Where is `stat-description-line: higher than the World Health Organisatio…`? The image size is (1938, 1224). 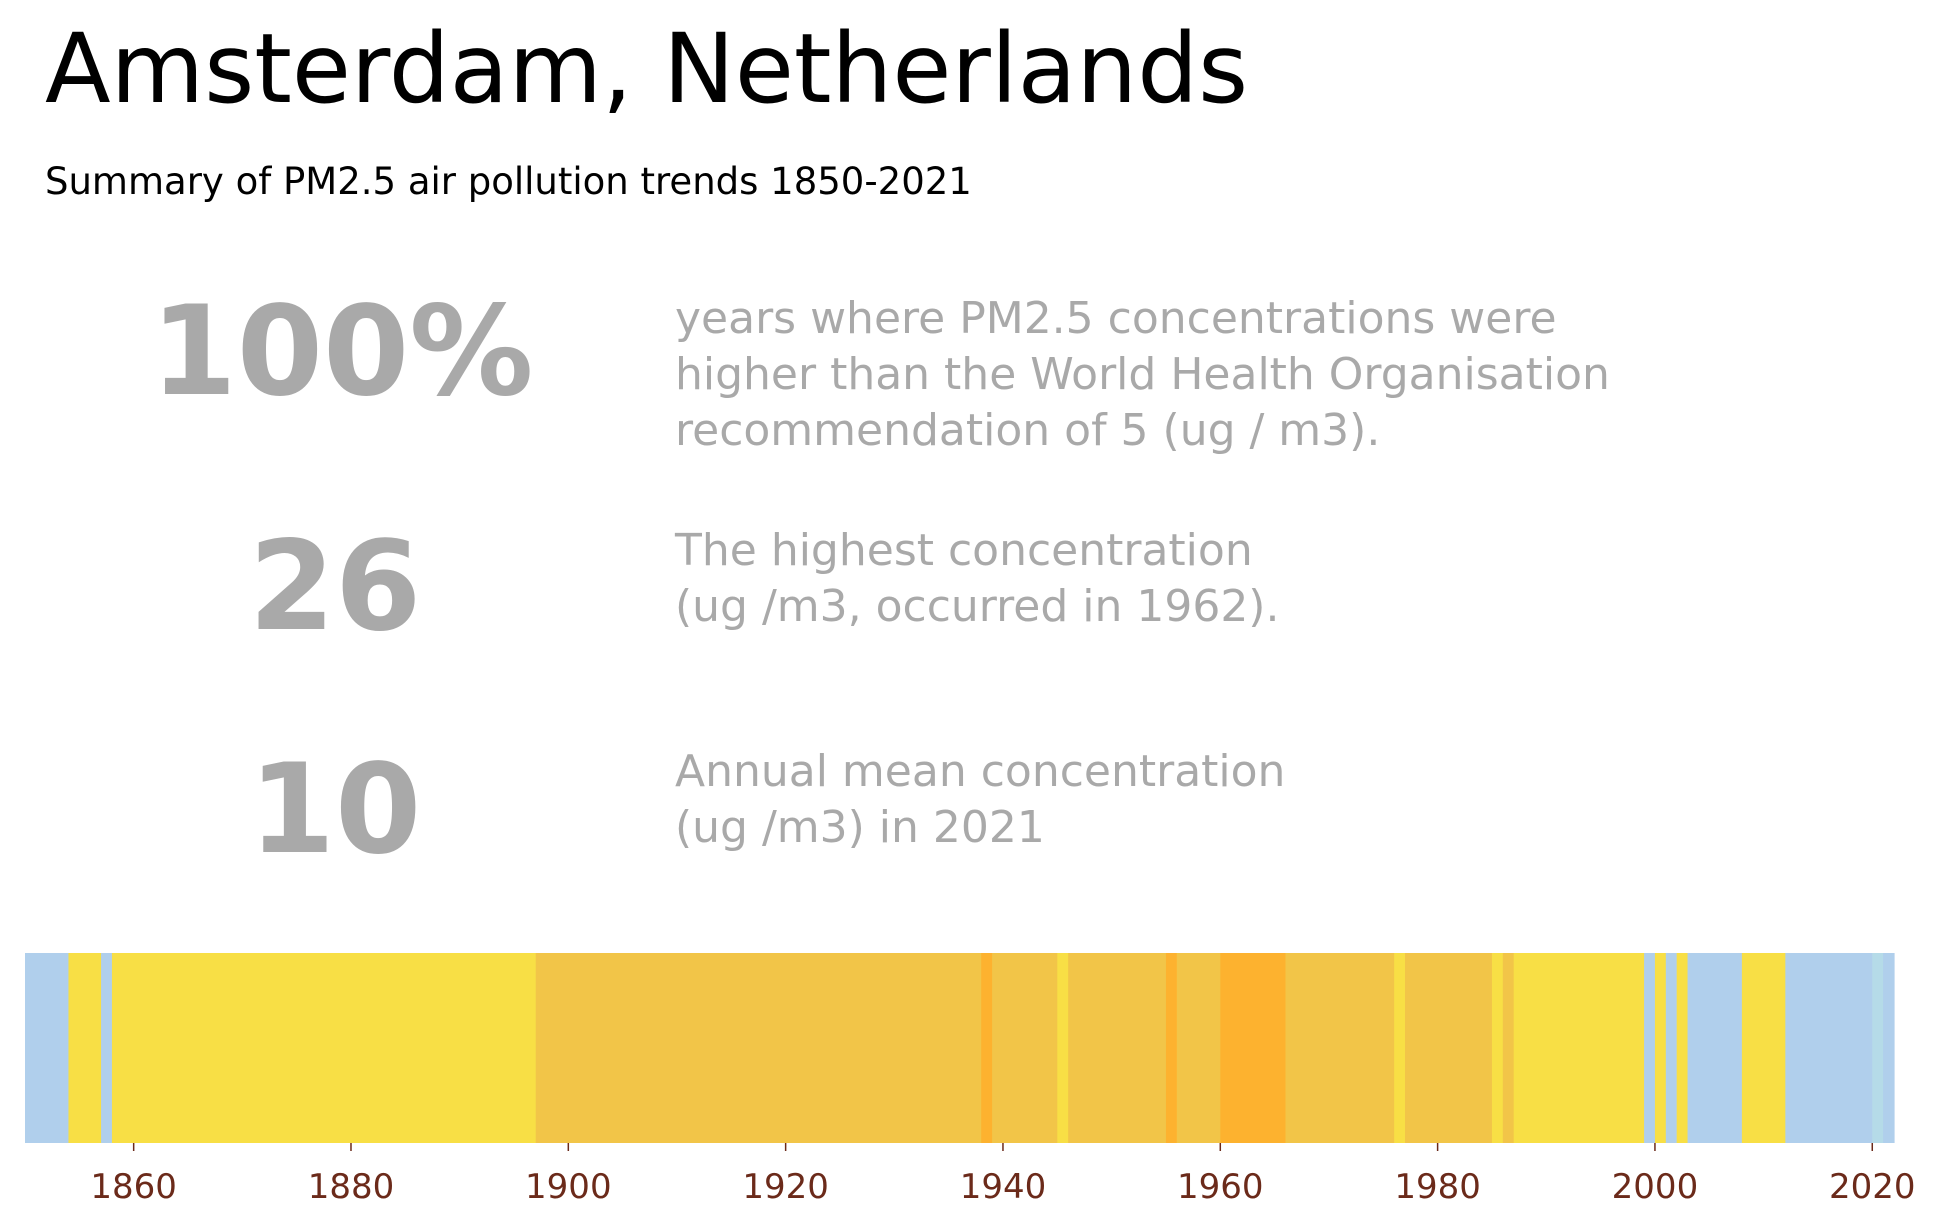 stat-description-line: higher than the World Health Organisatio… is located at coordinates (1142, 374).